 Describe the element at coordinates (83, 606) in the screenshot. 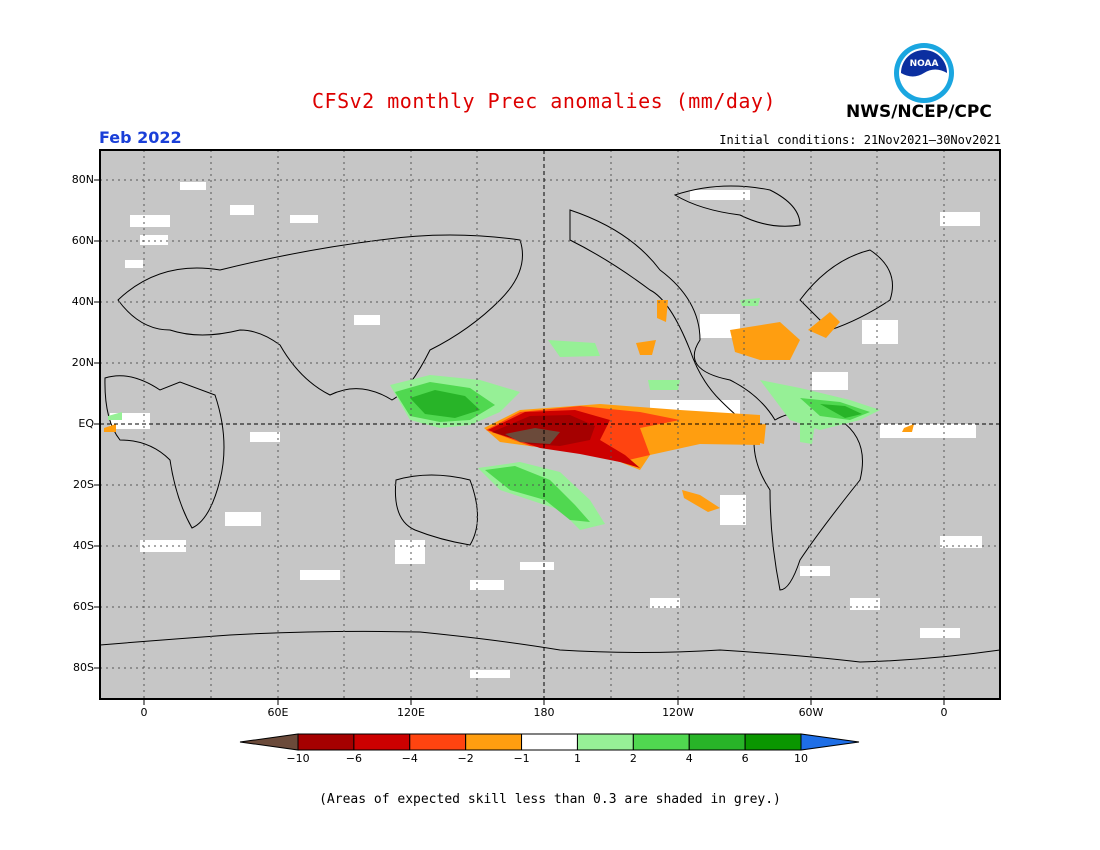

I see `lat-label: 60S` at that location.